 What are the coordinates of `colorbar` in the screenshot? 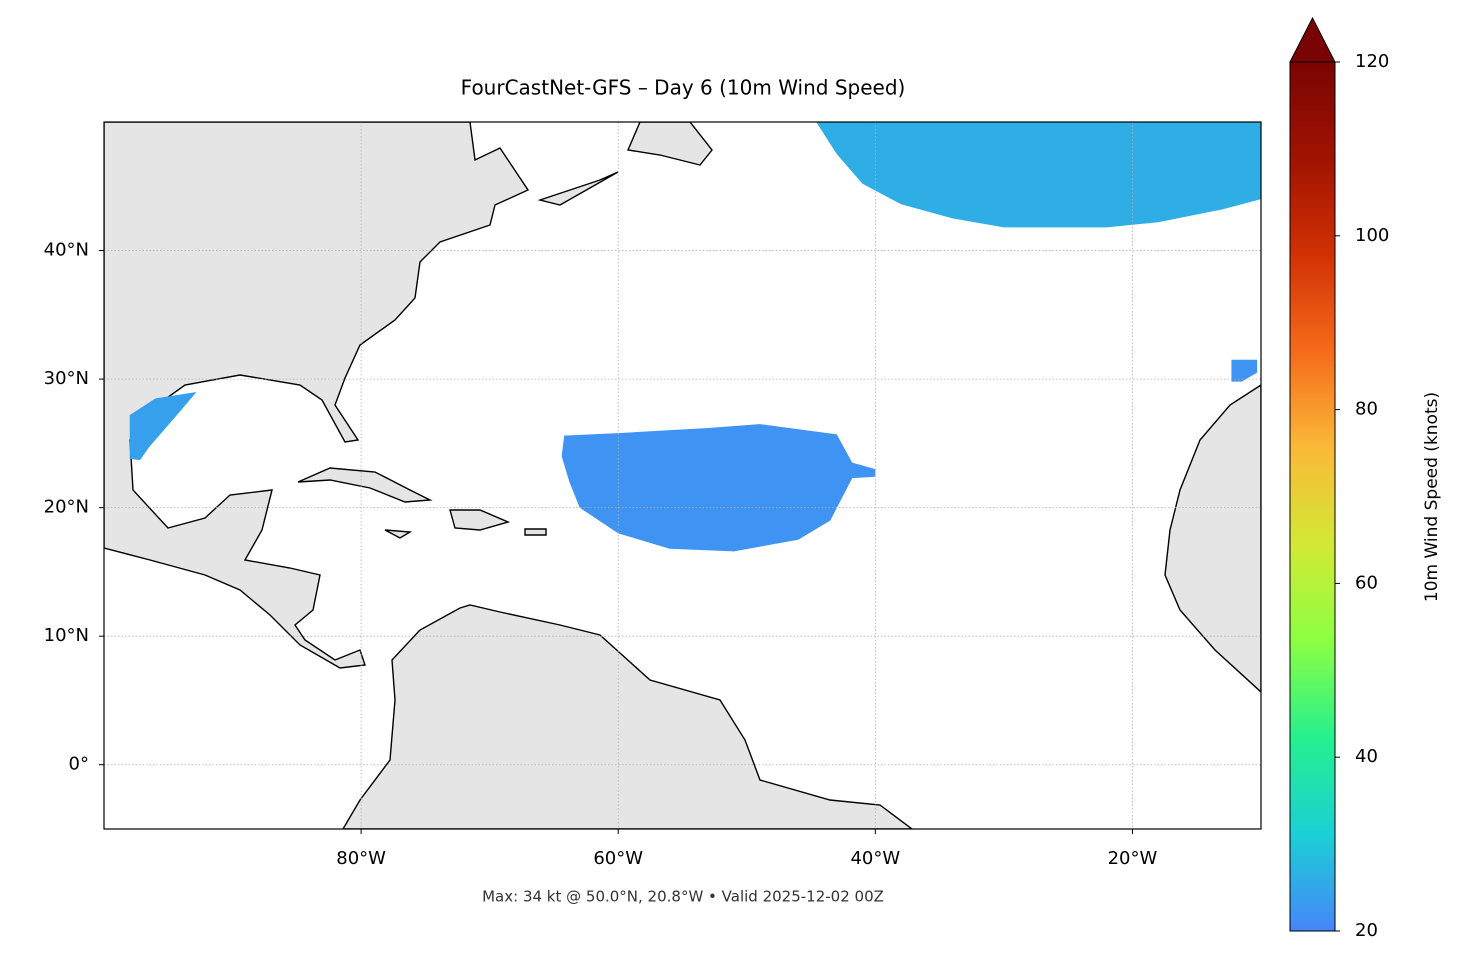 It's located at (1312, 496).